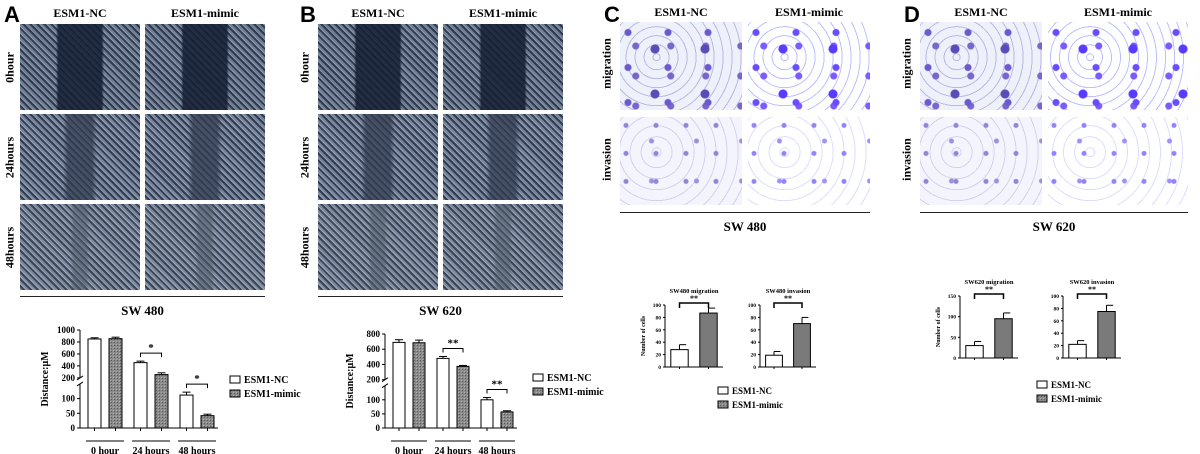 The height and width of the screenshot is (454, 1200). I want to click on axis-break, so click(80, 384).